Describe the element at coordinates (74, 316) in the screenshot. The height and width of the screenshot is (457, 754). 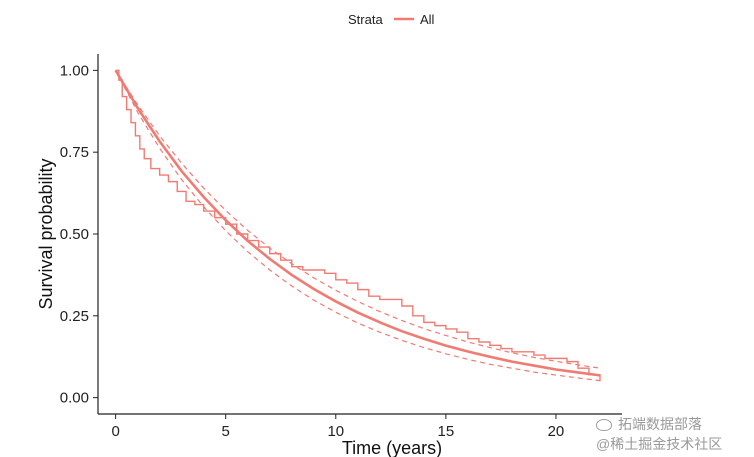
I see `y-tick-label: 0.25` at that location.